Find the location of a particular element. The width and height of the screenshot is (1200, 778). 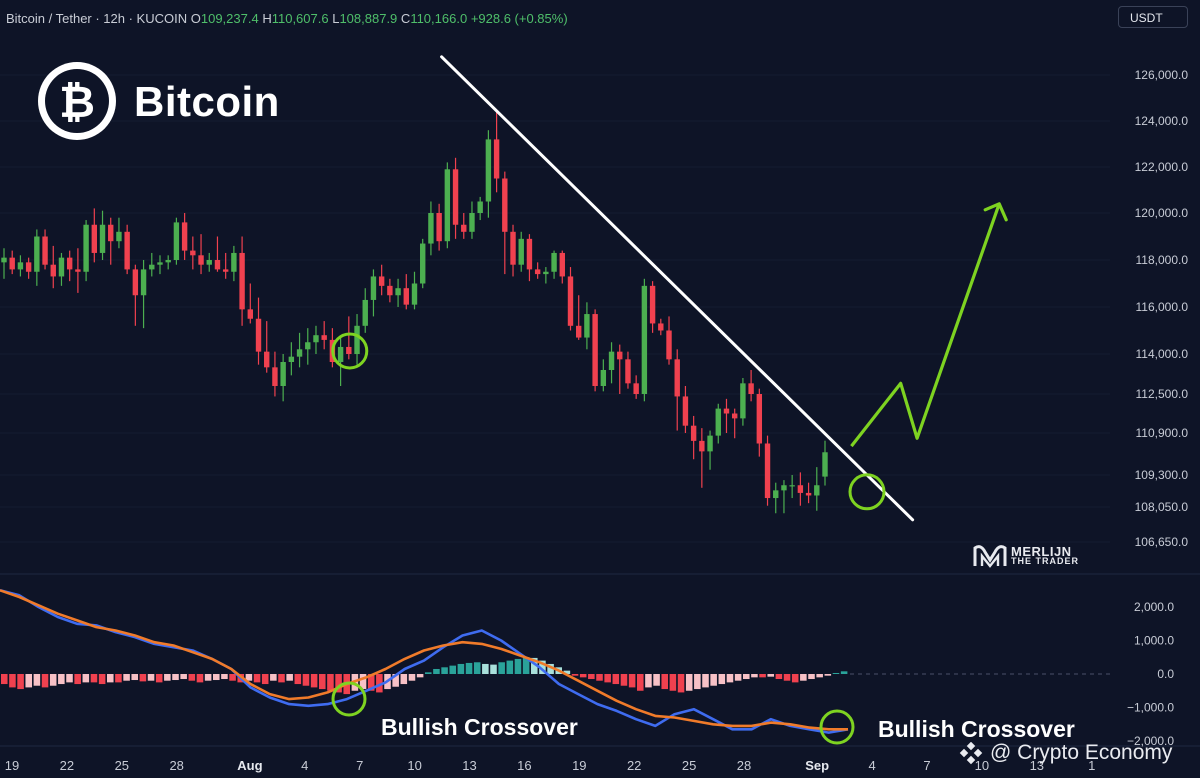

price-tick-label: 106,650.0 is located at coordinates (1162, 542).